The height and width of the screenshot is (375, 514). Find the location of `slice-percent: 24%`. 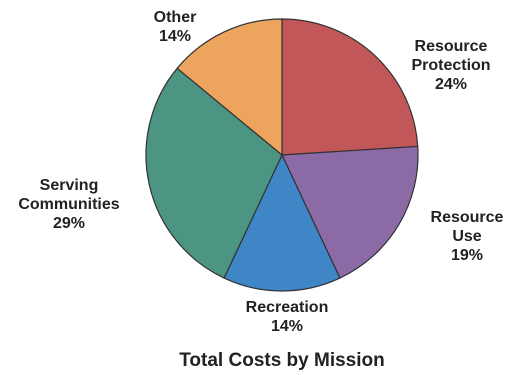

slice-percent: 24% is located at coordinates (451, 84).